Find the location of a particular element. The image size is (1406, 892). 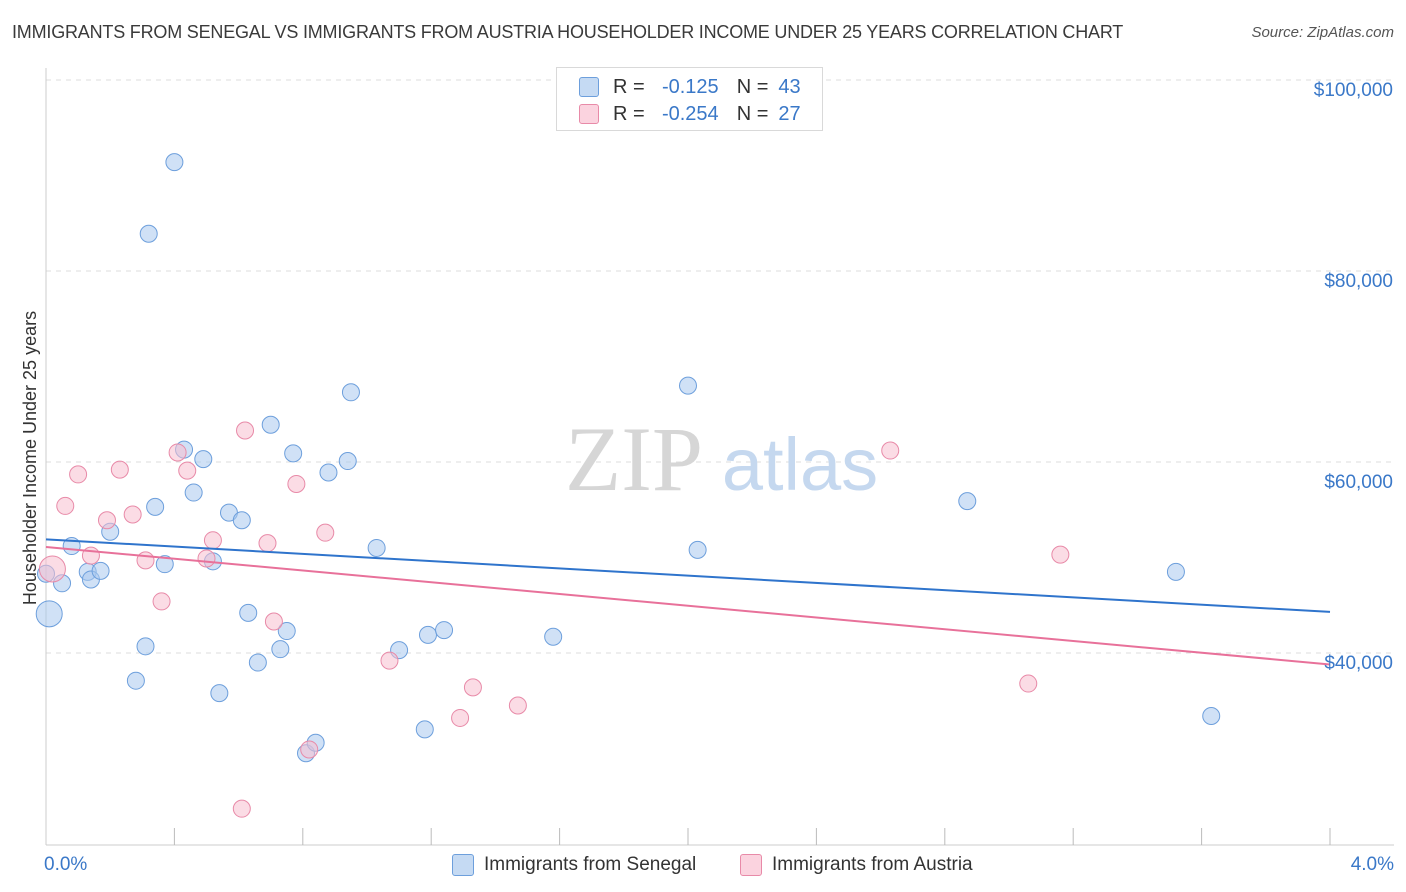

senegal-legend-label: Immigrants from Senegal is located at coordinates (590, 864).